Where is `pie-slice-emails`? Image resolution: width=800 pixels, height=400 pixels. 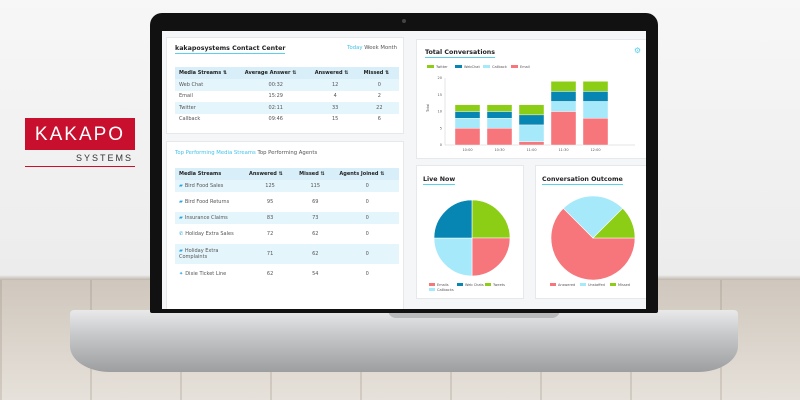 pie-slice-emails is located at coordinates (491, 257).